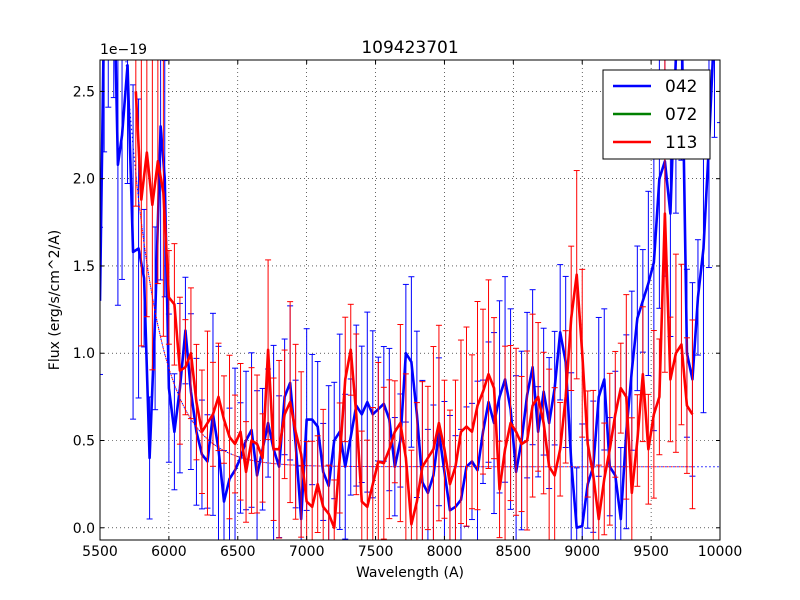  Describe the element at coordinates (514, 552) in the screenshot. I see `x-tick-label: 8500` at that location.